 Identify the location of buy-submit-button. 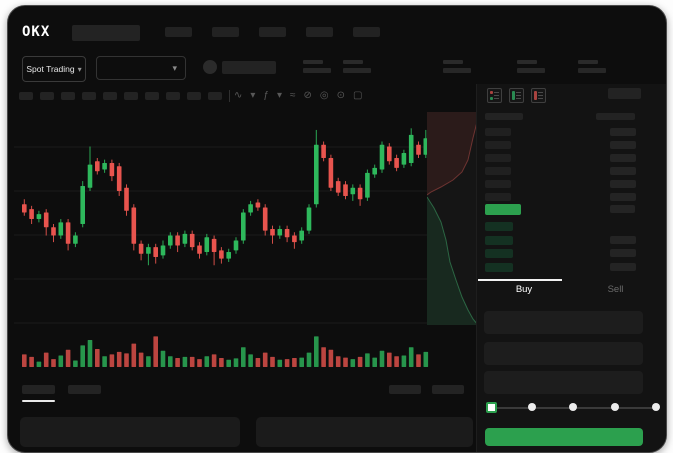
(564, 437).